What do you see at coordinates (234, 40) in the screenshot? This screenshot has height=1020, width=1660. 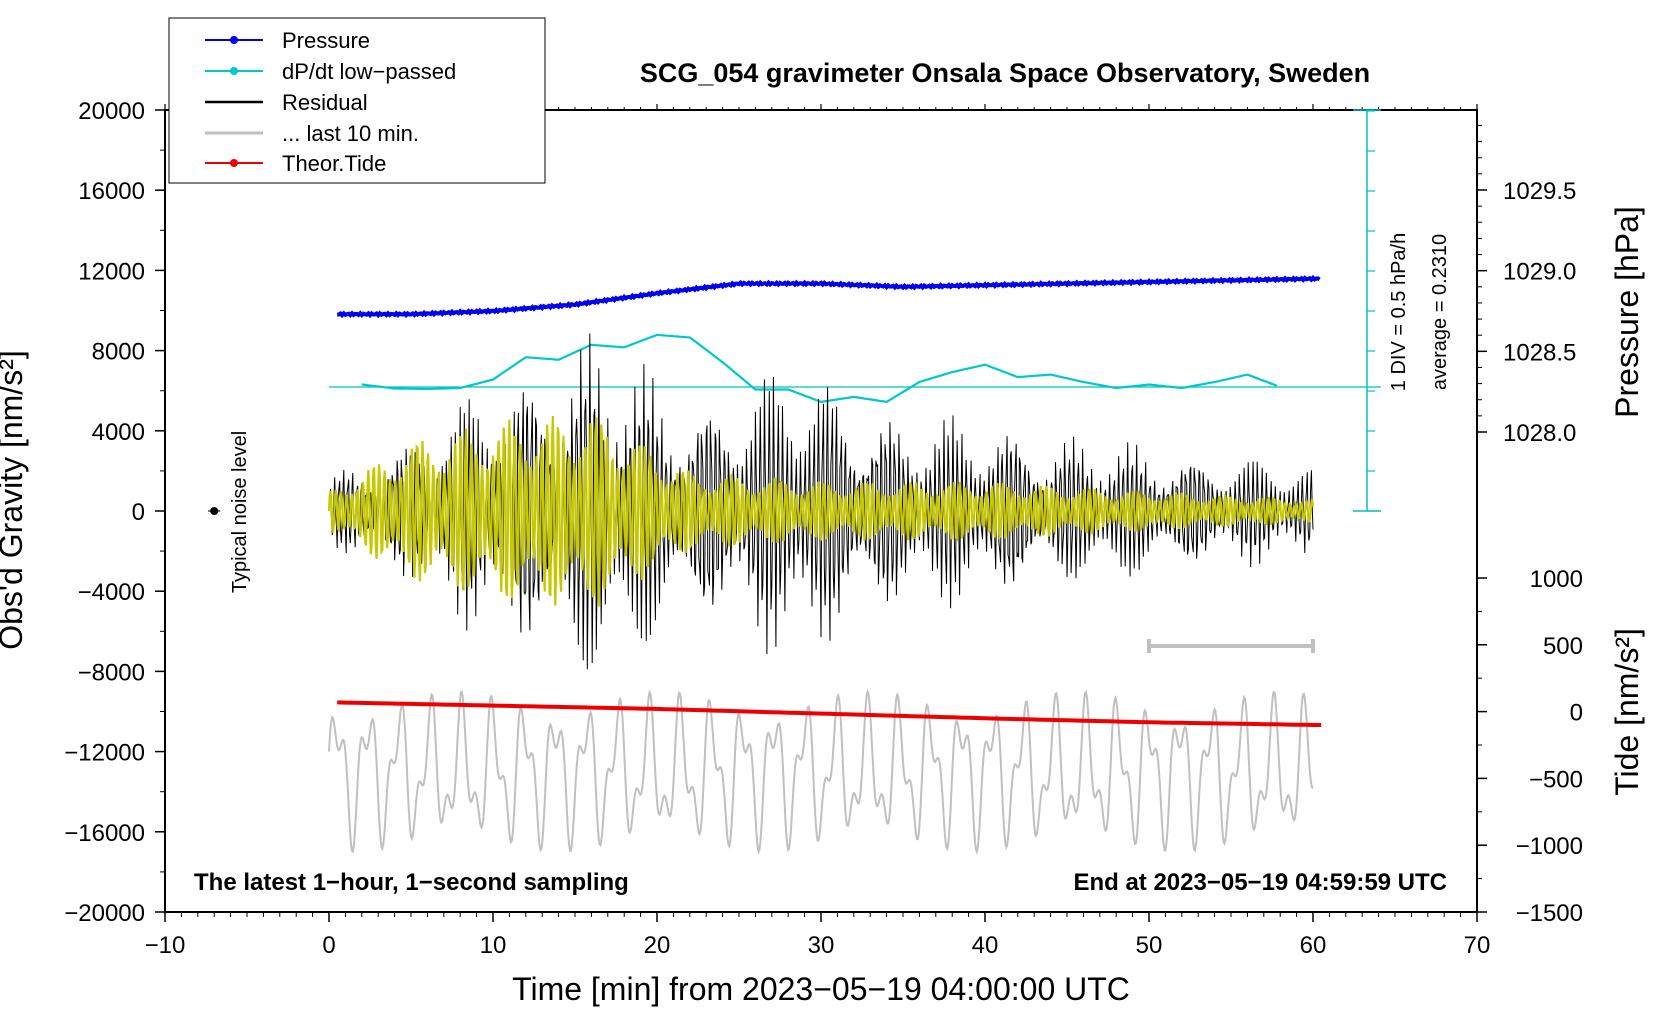 I see `legend-pressure-marker` at bounding box center [234, 40].